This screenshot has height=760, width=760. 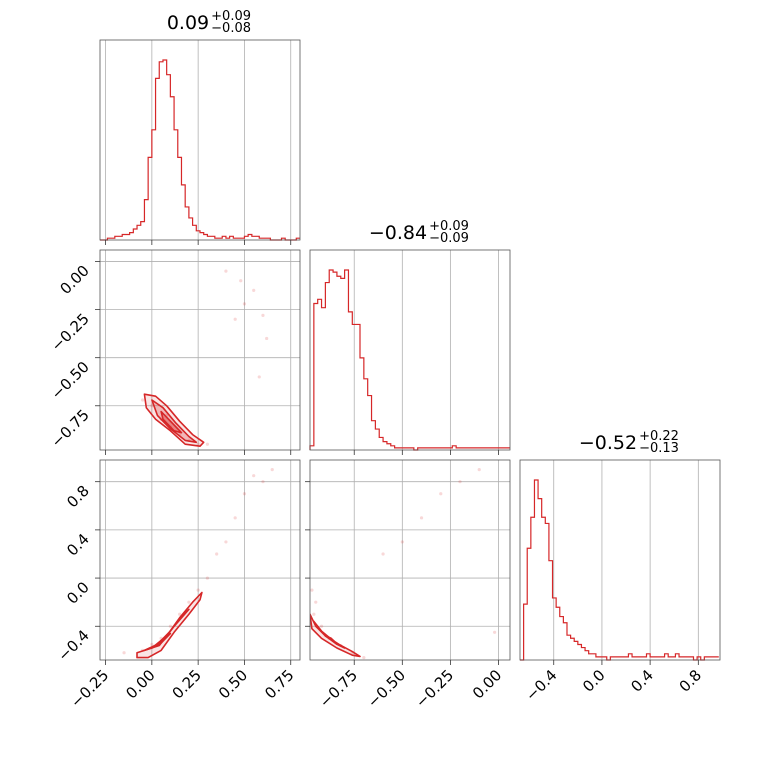 What do you see at coordinates (200, 150) in the screenshot?
I see `histogram-p0` at bounding box center [200, 150].